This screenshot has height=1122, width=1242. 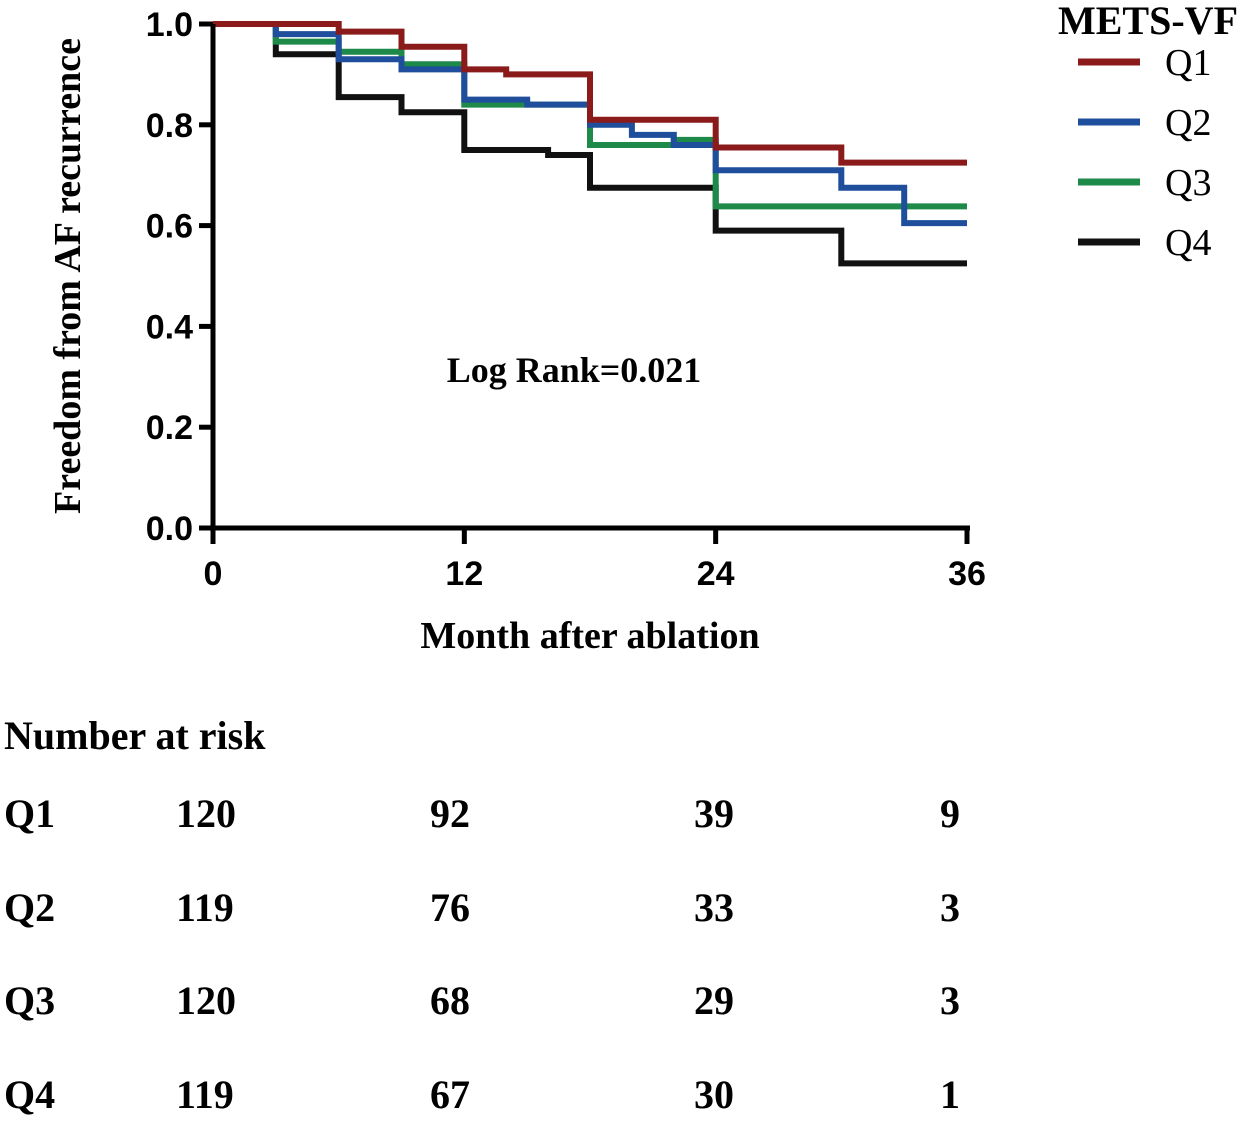 I want to click on series-line-q4, so click(x=590, y=144).